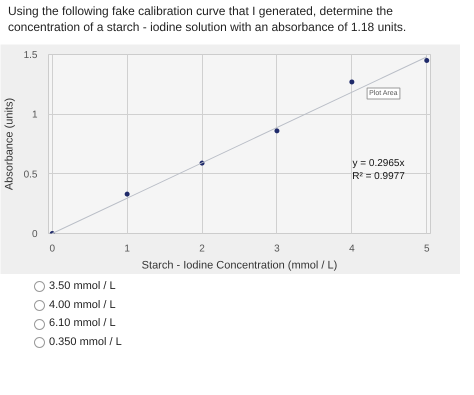 The width and height of the screenshot is (474, 395). What do you see at coordinates (31, 55) in the screenshot?
I see `y-tick-label: 1.5` at bounding box center [31, 55].